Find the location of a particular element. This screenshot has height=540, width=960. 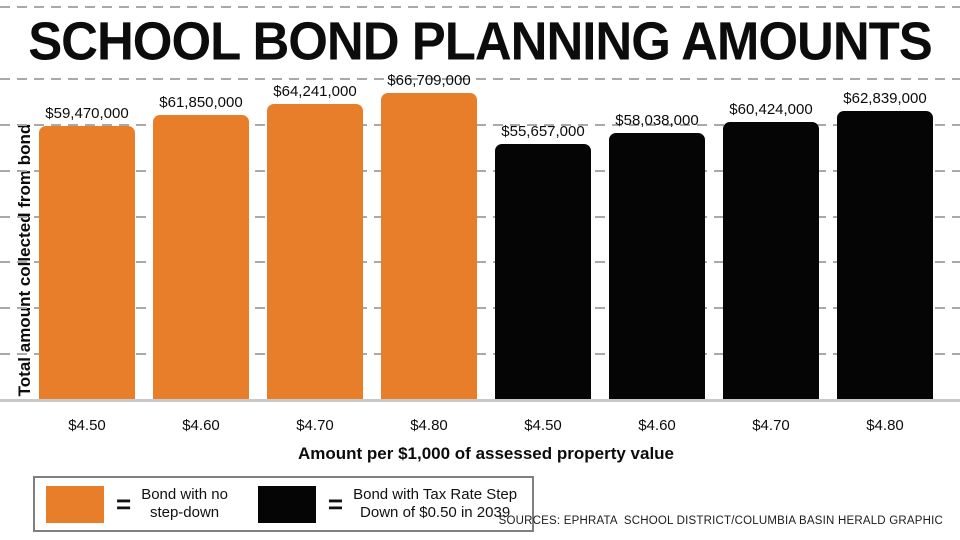

legend-label-no-stepdown: Bond with no step-down is located at coordinates (184, 504).